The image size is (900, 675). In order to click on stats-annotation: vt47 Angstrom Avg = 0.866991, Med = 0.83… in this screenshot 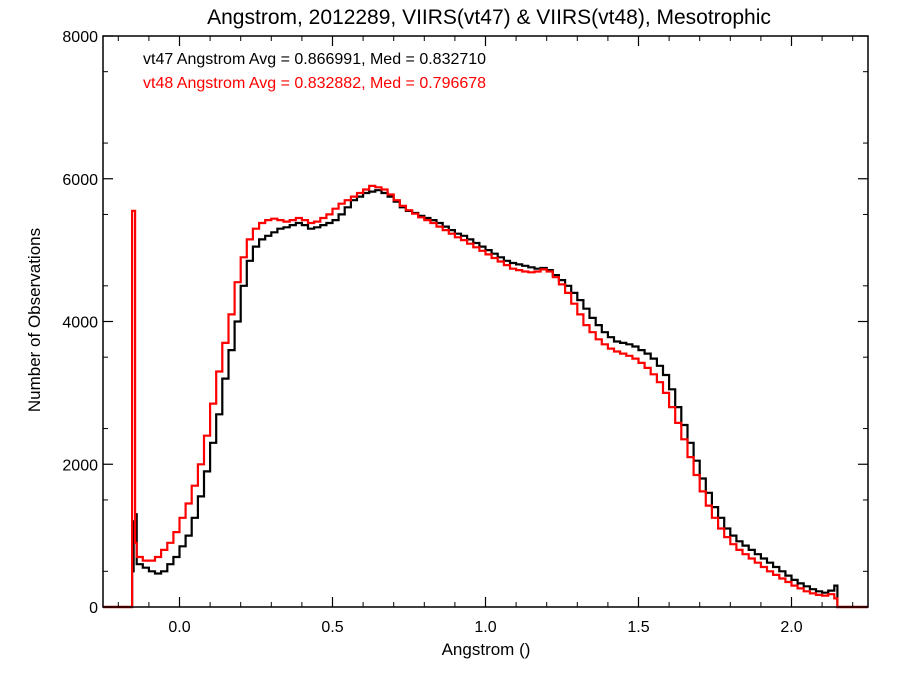, I will do `click(314, 59)`.